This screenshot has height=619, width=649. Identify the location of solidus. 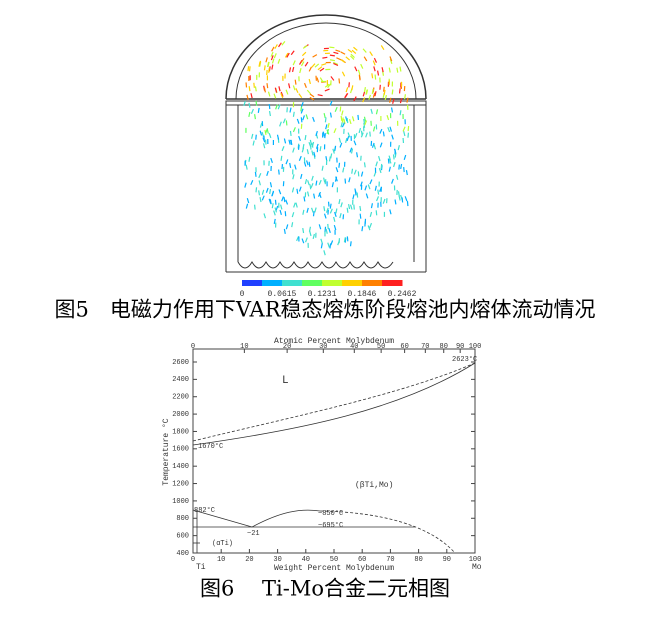
(334, 404).